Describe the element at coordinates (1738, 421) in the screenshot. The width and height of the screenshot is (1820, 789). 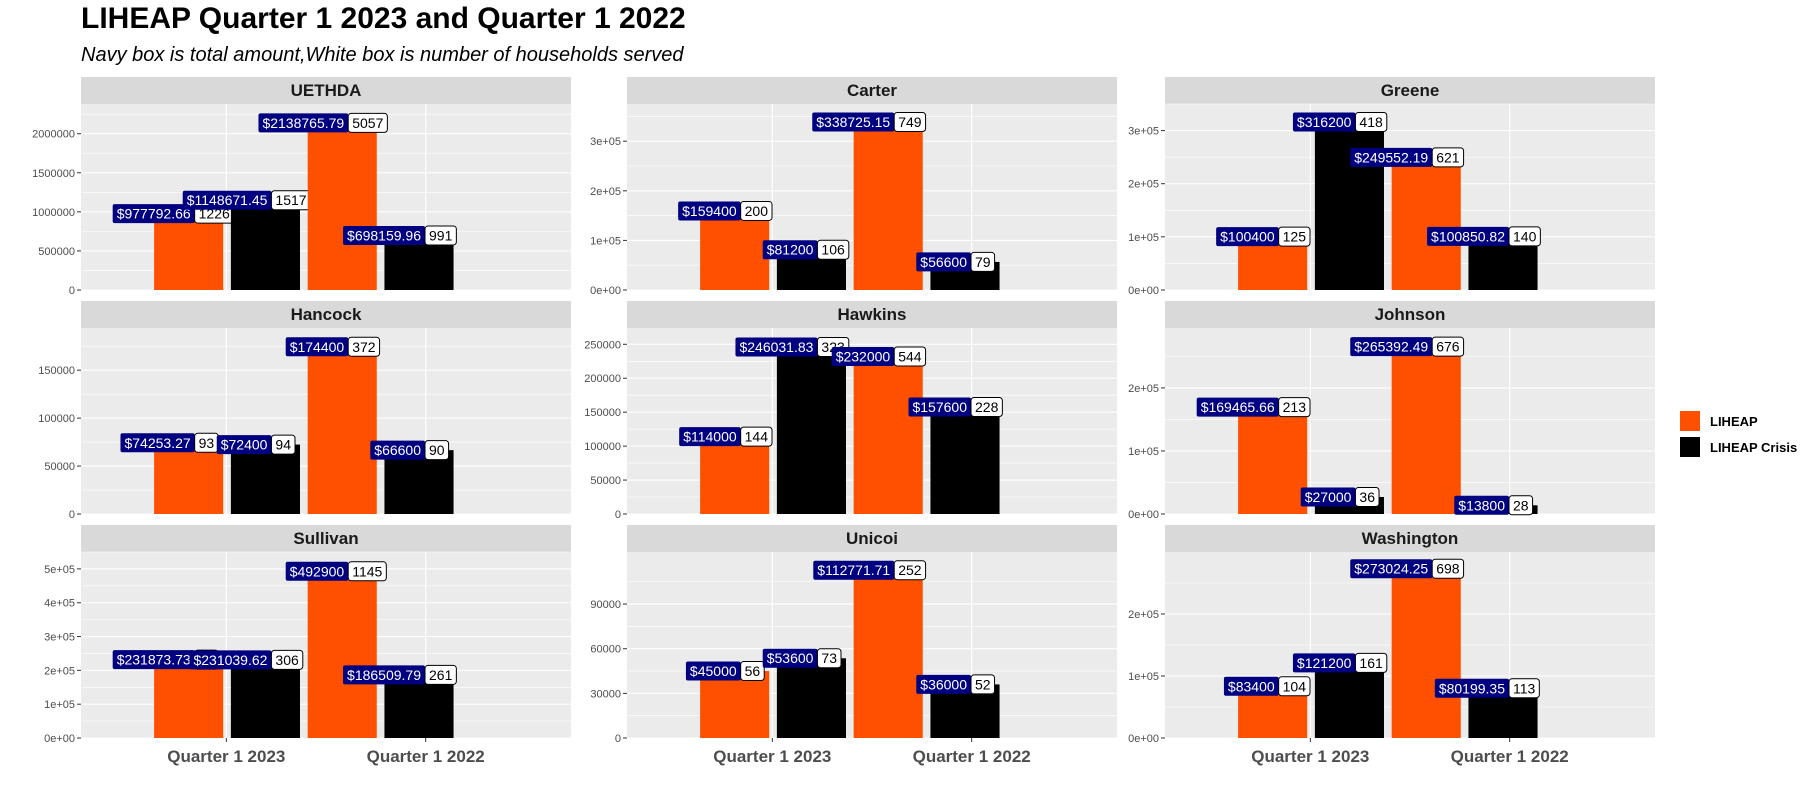
I see `legend-item-liheap: LIHEAP` at that location.